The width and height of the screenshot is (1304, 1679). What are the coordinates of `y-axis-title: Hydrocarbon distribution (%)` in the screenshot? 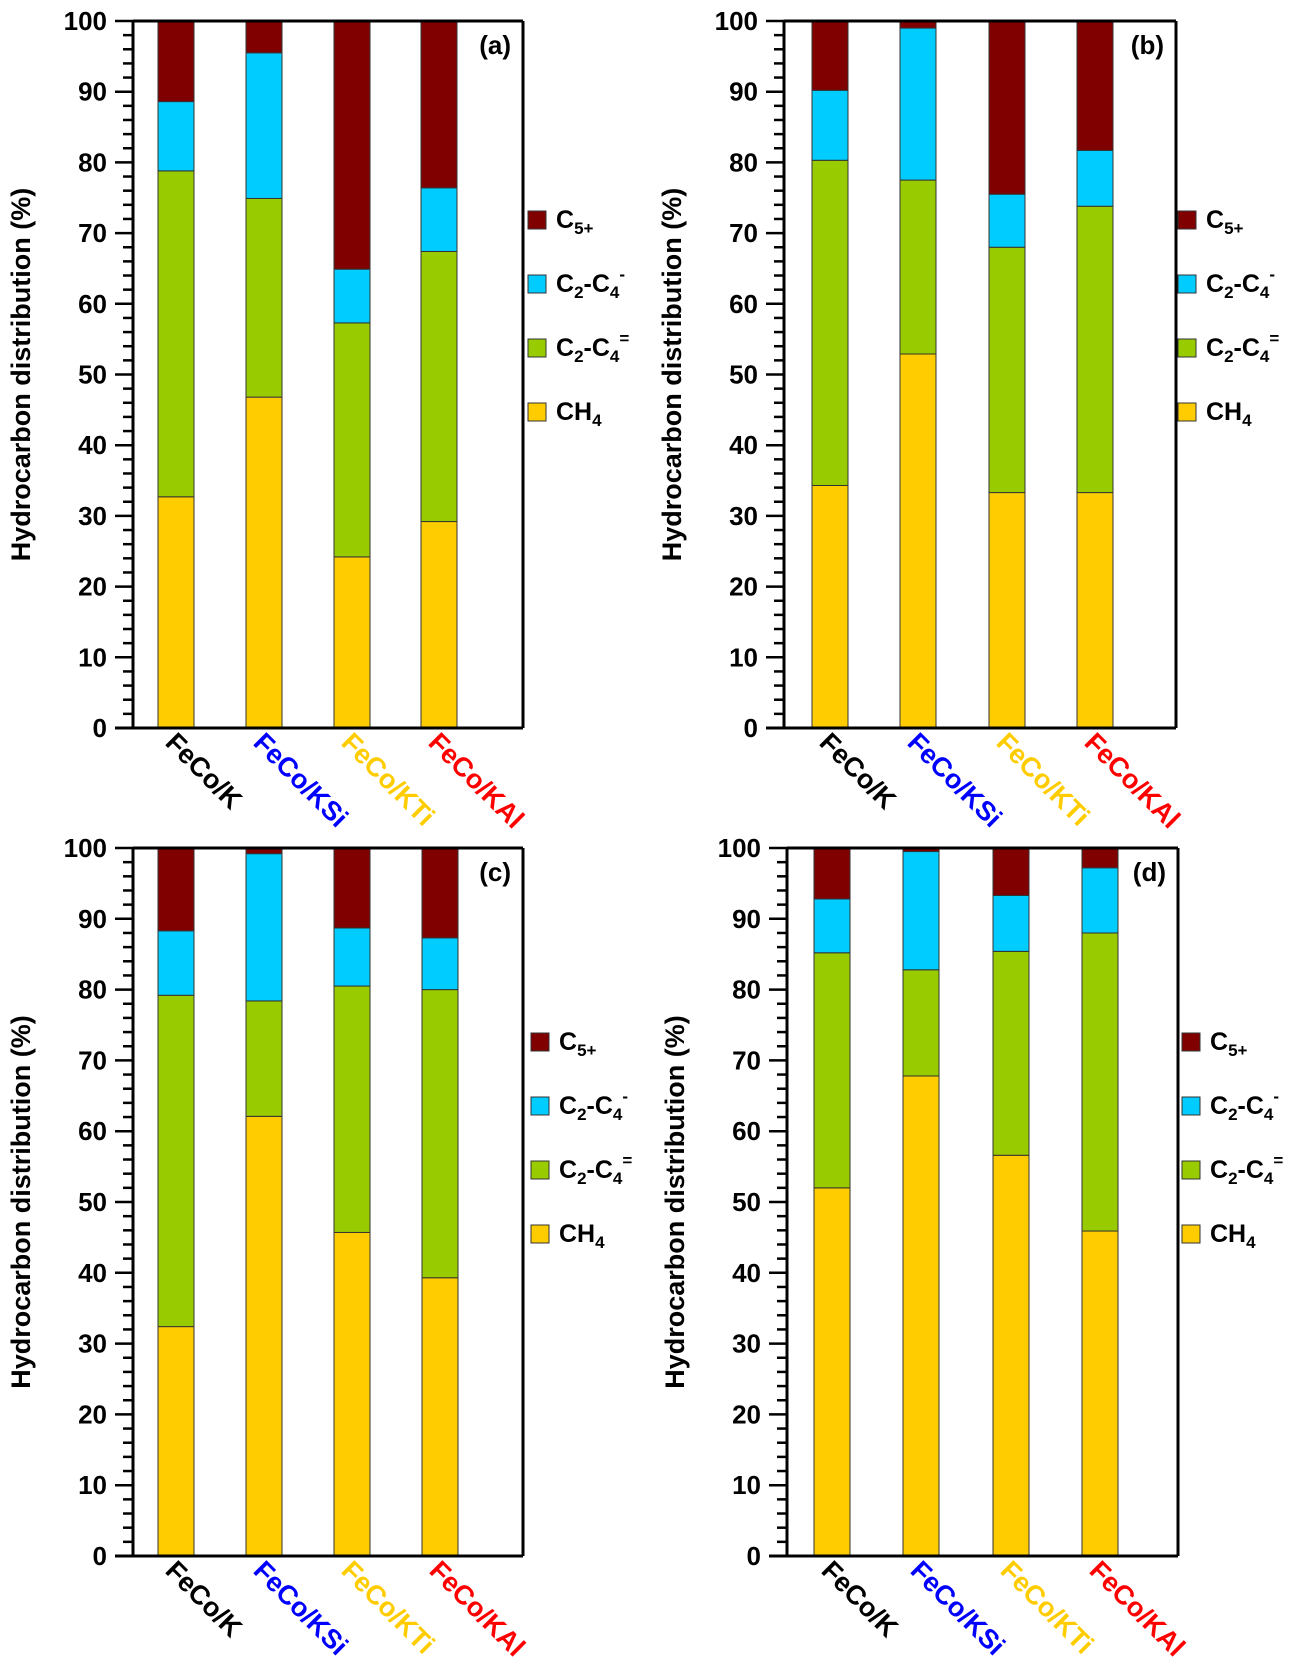 It's located at (675, 1202).